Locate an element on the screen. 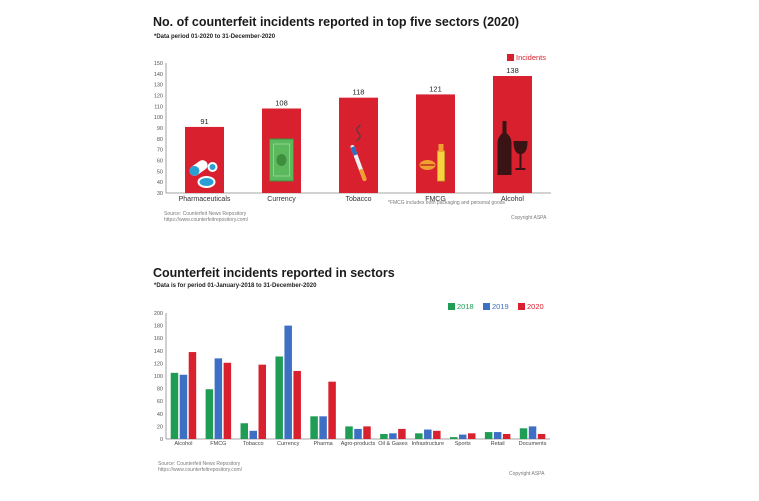 The height and width of the screenshot is (501, 759). chart1-y-tick-label: 110 is located at coordinates (158, 107).